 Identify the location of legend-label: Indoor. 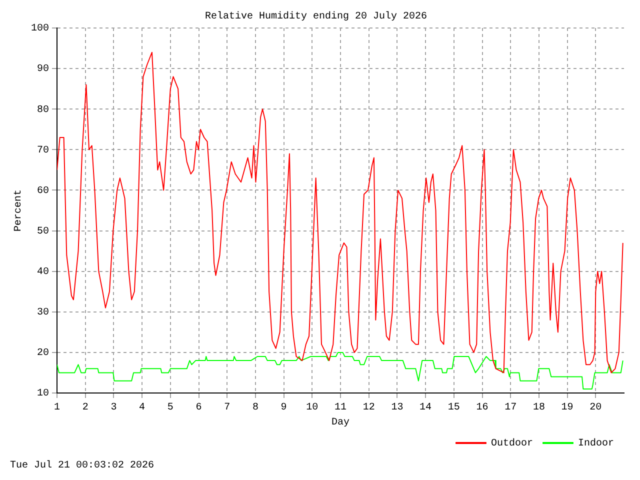
(596, 444).